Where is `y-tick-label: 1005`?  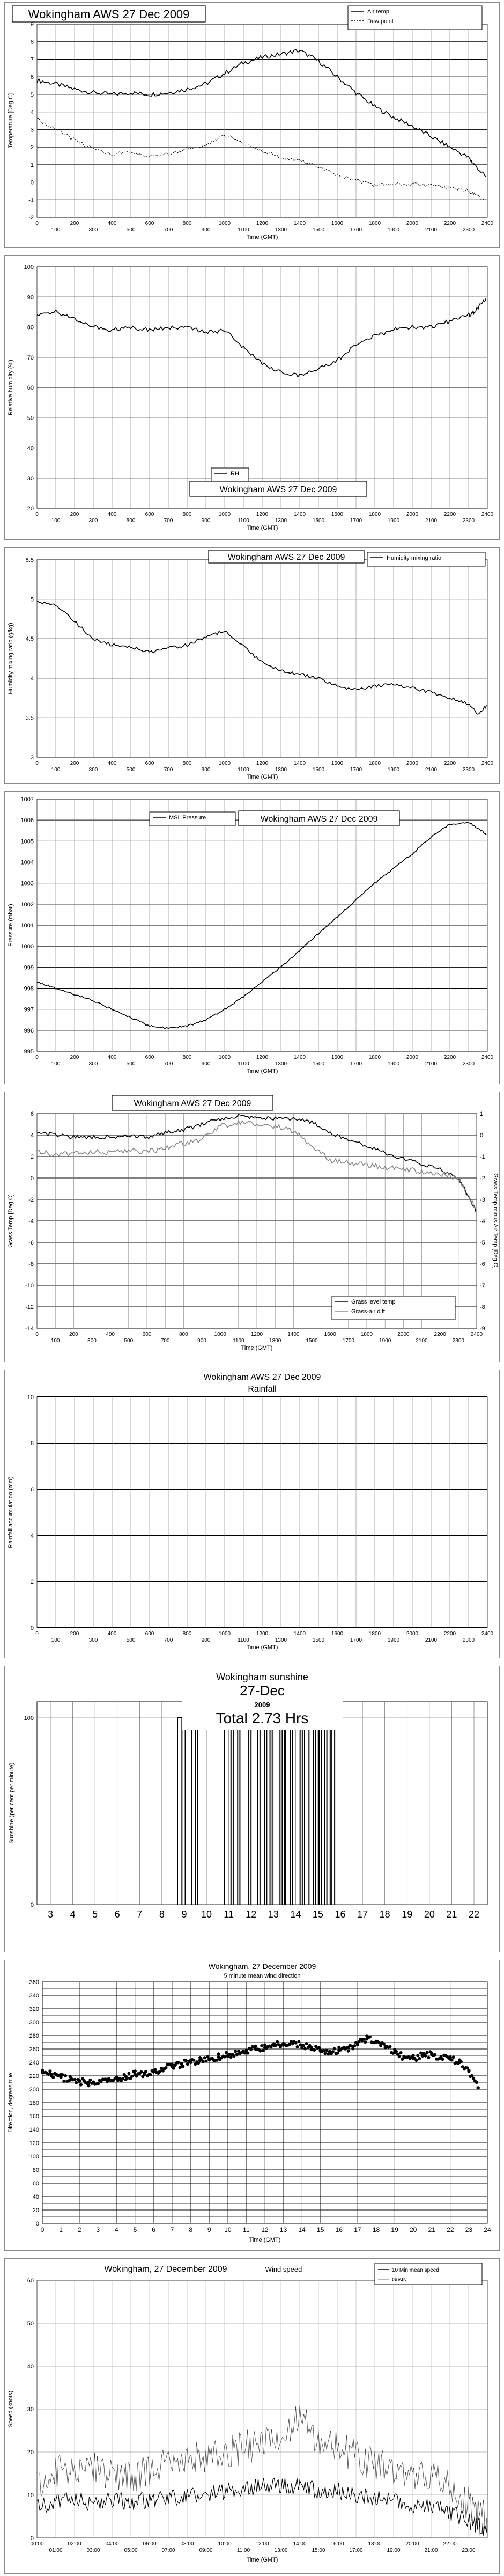 y-tick-label: 1005 is located at coordinates (27, 841).